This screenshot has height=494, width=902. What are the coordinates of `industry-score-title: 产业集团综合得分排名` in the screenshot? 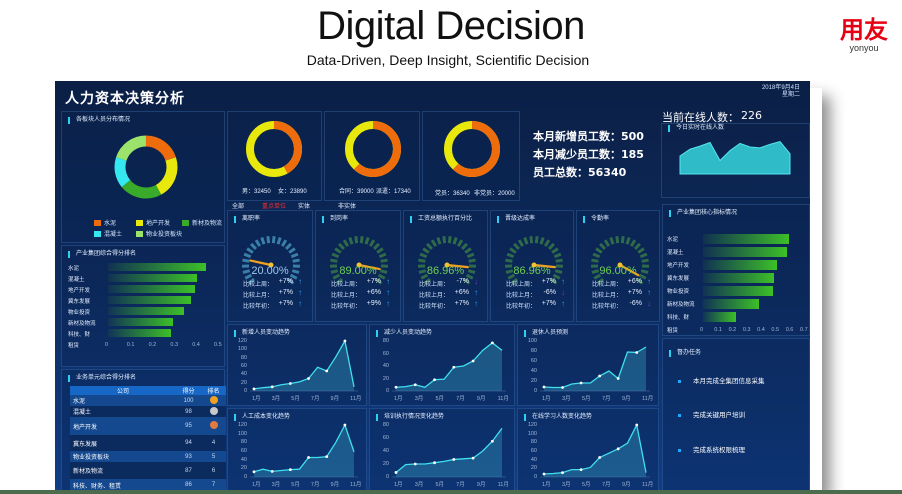 It's located at (102, 254).